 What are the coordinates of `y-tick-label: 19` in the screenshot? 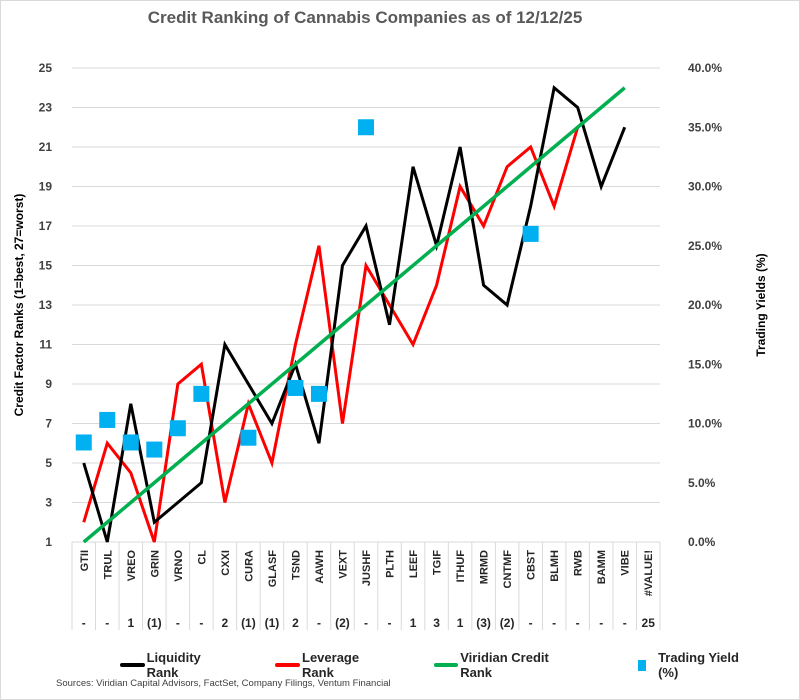 It's located at (46, 187).